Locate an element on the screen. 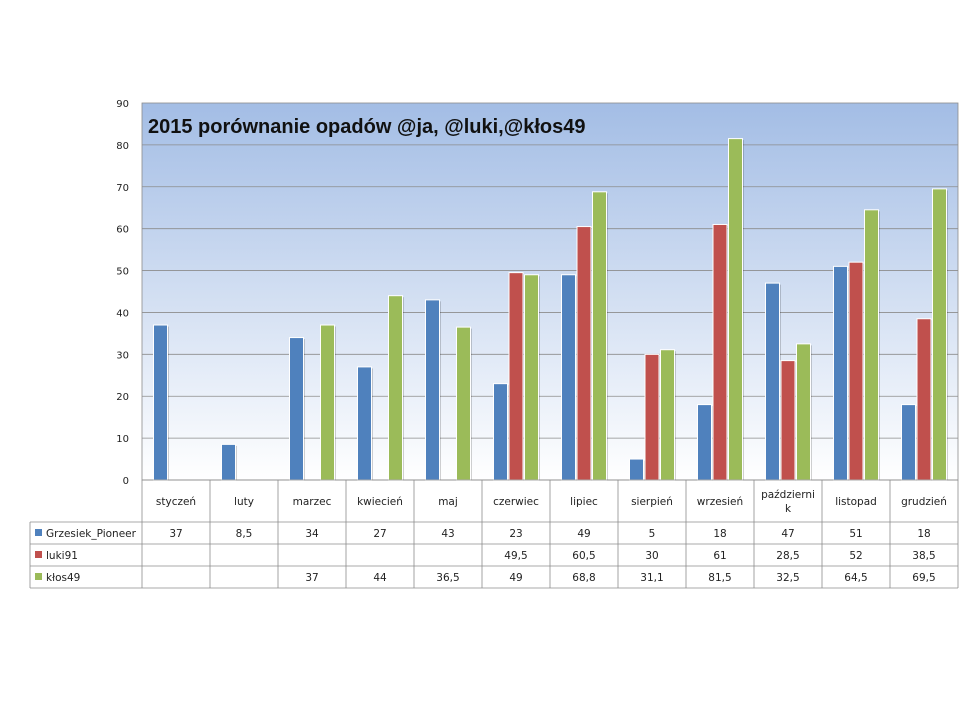  data-cell: 28,5 is located at coordinates (787, 556).